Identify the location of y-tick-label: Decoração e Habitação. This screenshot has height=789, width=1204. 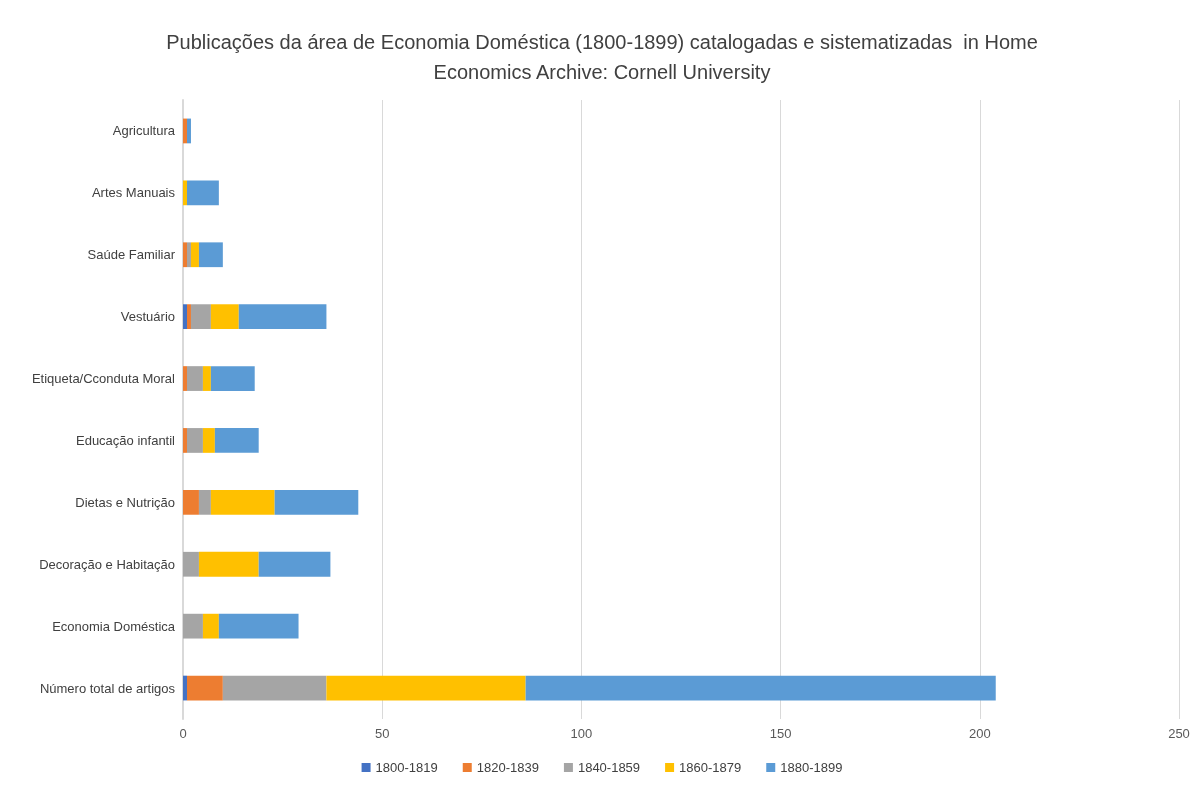
(107, 564).